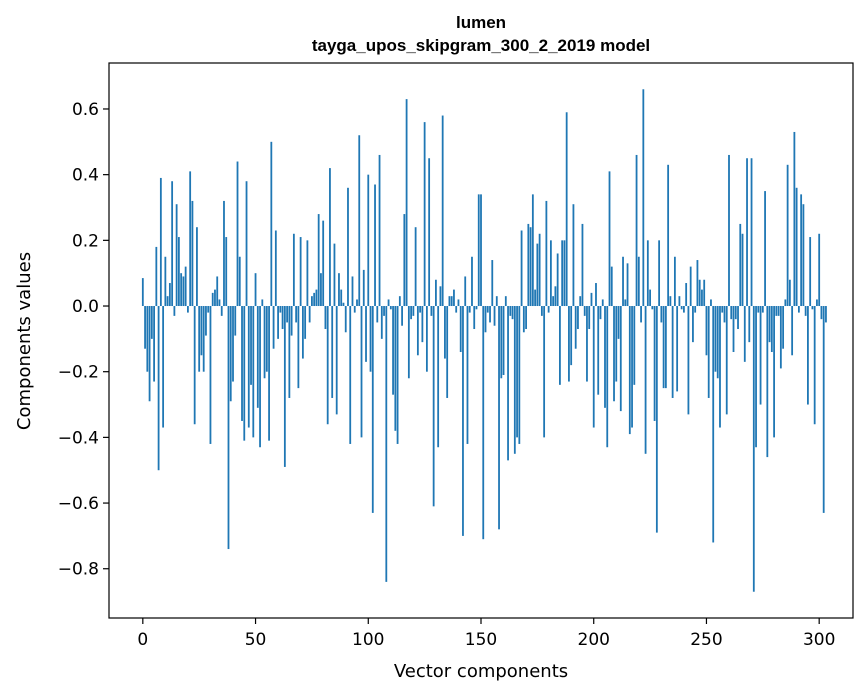  What do you see at coordinates (486, 634) in the screenshot?
I see `x-axis-ticks: 0 50 100 150 200 250 300` at bounding box center [486, 634].